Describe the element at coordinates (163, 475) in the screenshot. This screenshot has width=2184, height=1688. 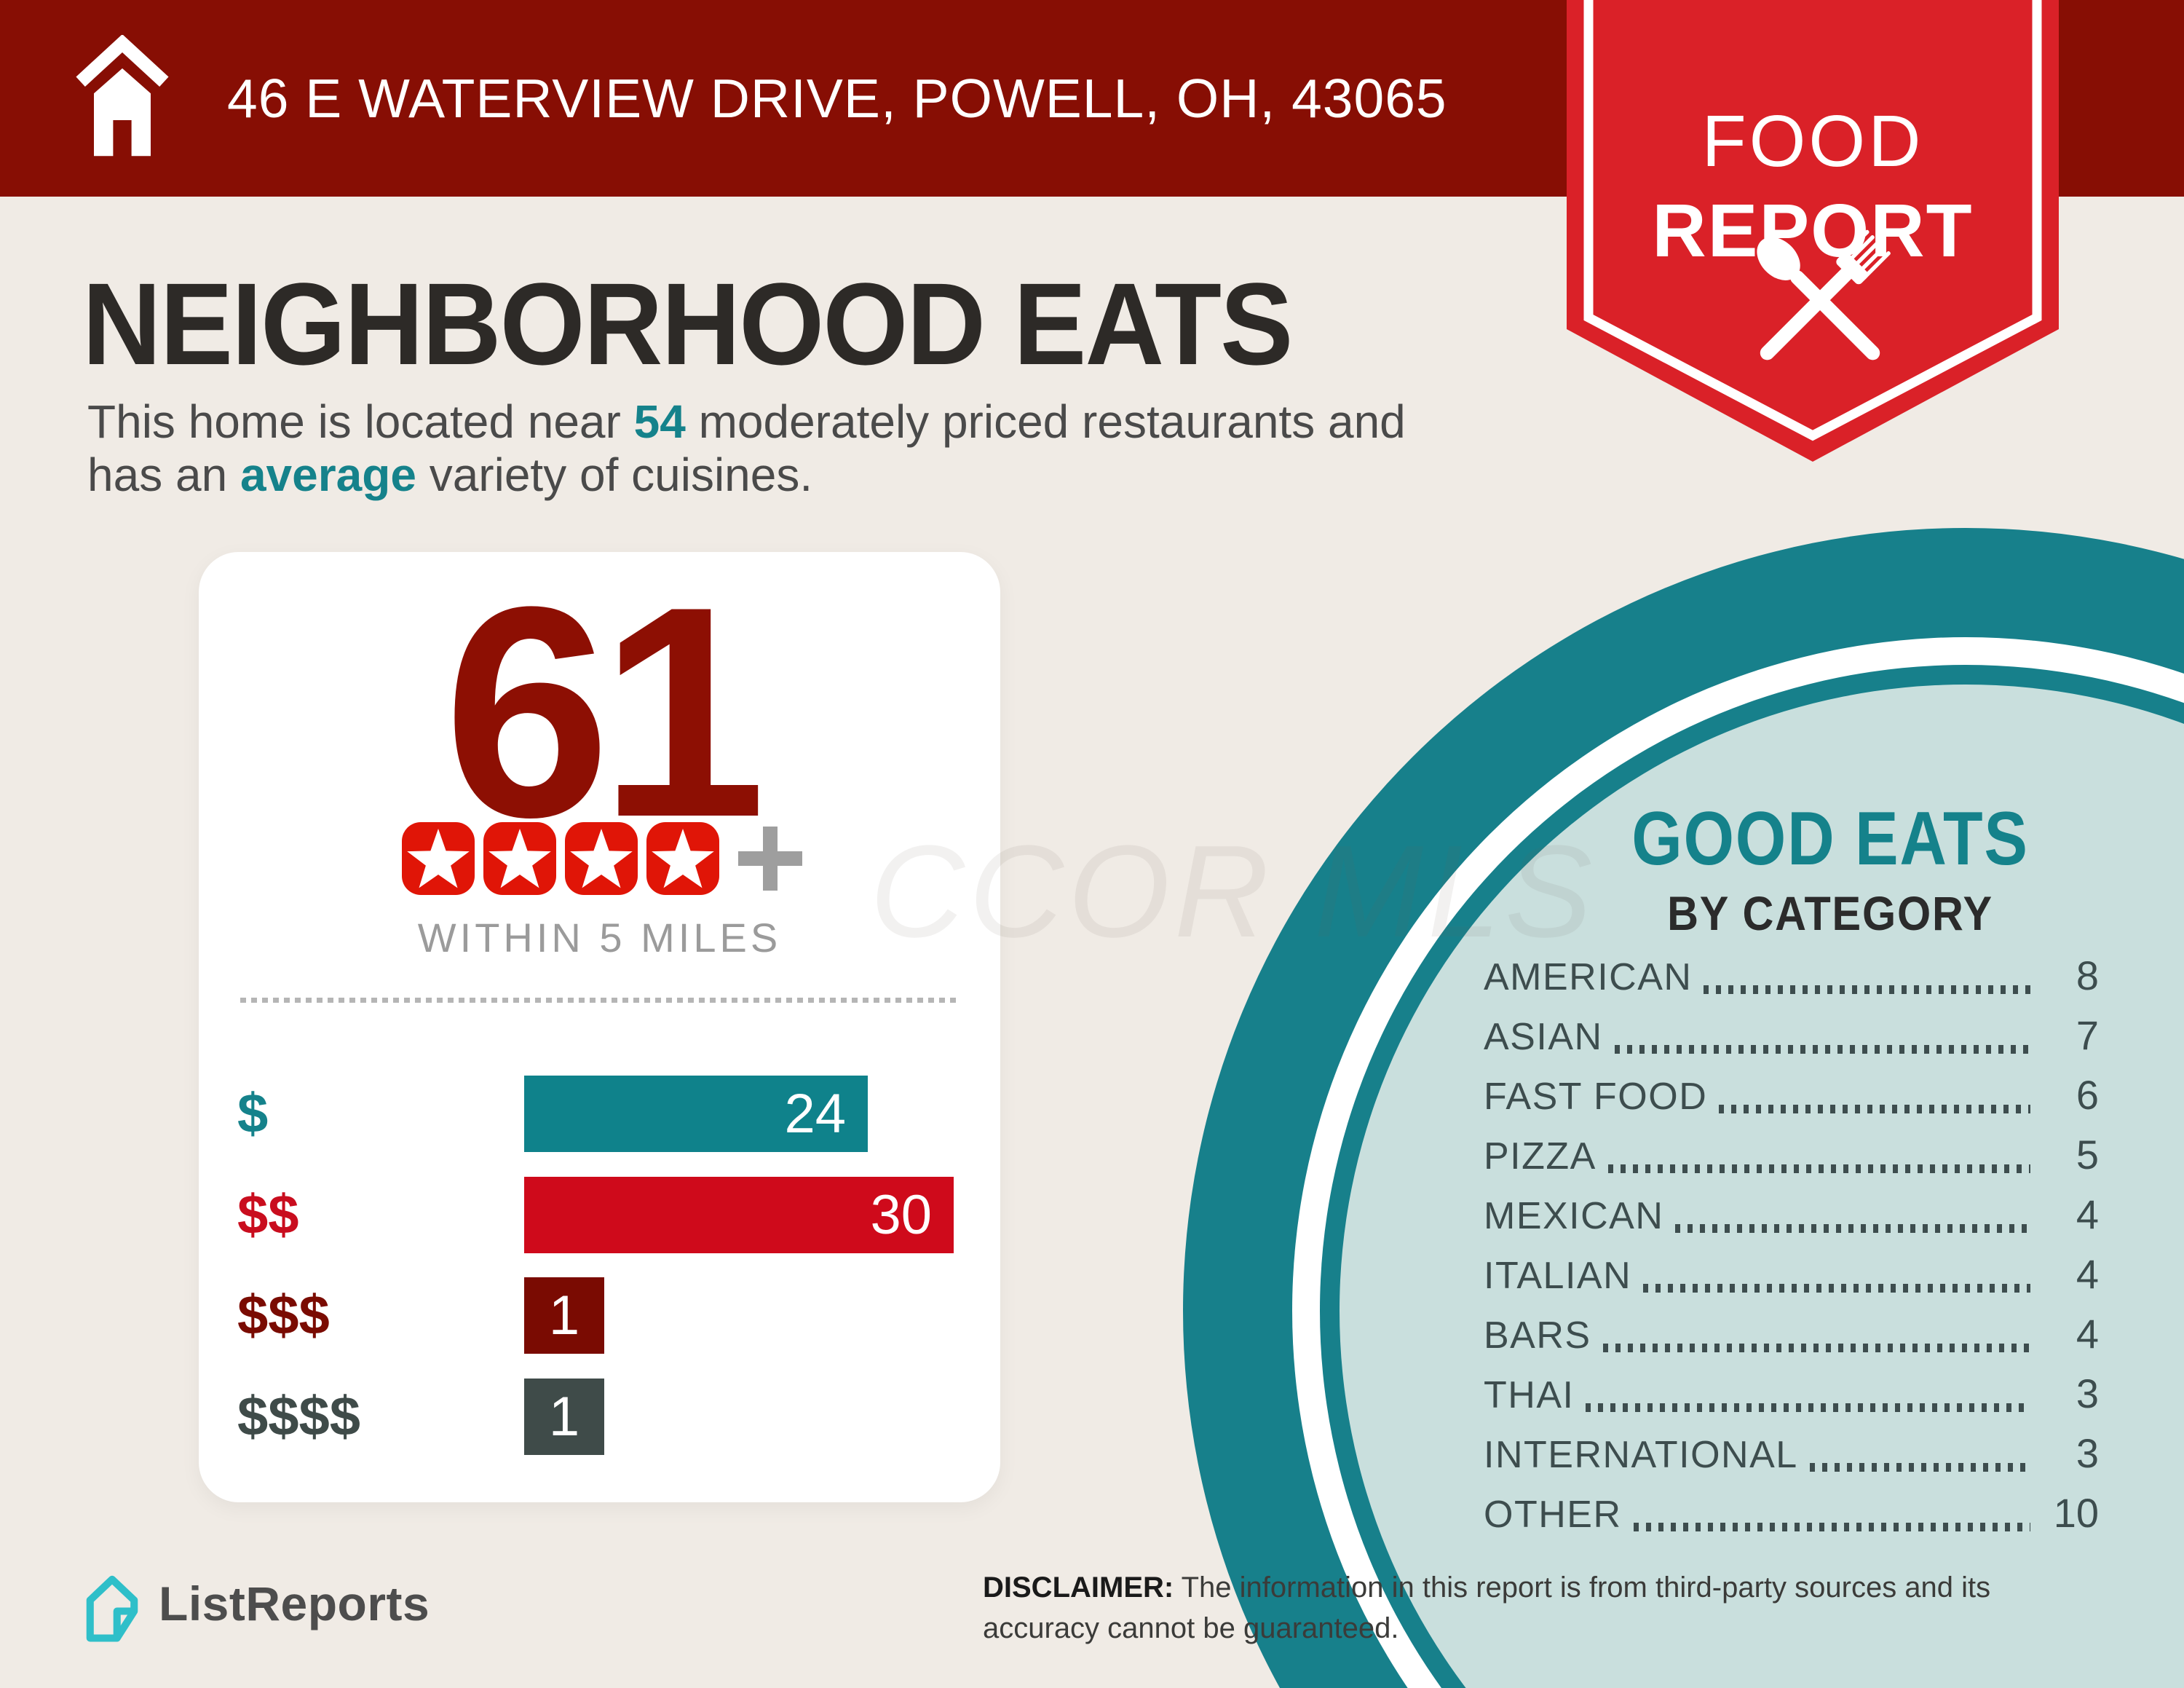
I see `intro-part3: has an` at that location.